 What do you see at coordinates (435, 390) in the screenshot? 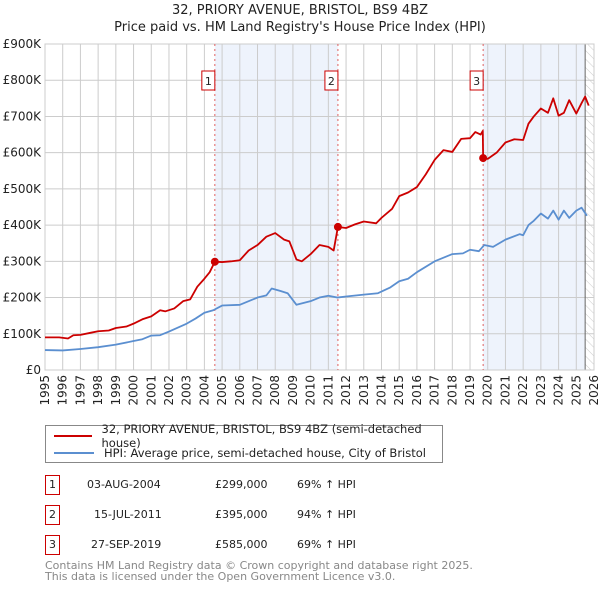
I see `x-tick-label: 2017` at bounding box center [435, 390].